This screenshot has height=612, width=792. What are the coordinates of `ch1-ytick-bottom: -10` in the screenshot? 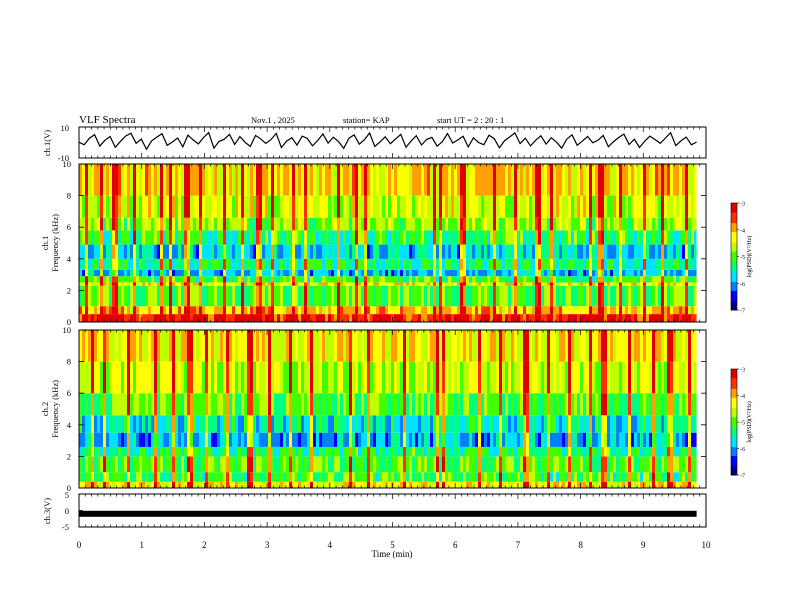 It's located at (63, 158).